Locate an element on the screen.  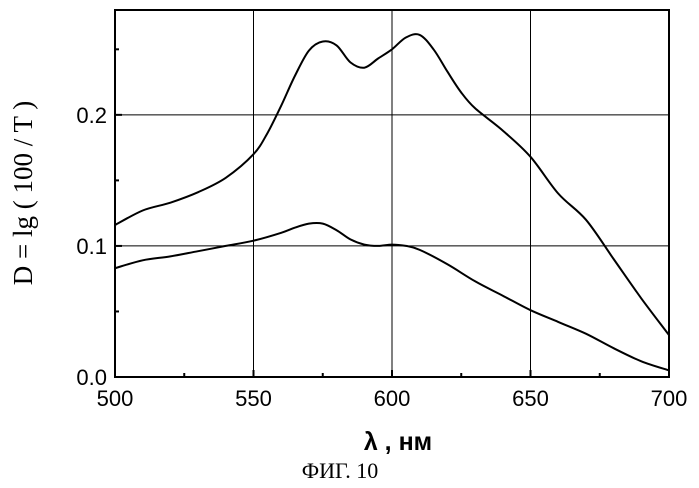
y-tick-label: 0.1 is located at coordinates (91, 246).